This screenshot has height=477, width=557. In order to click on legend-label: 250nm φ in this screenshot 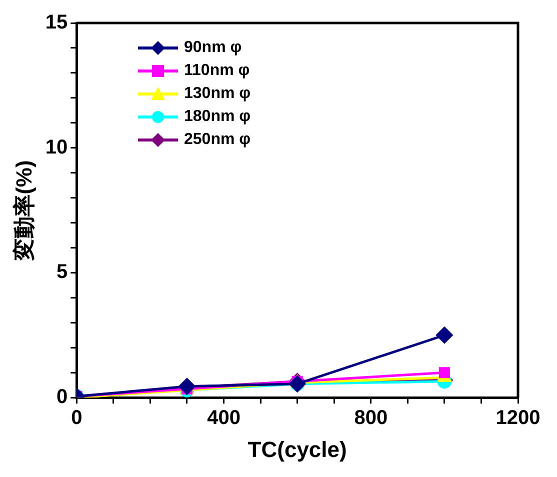, I will do `click(217, 139)`.